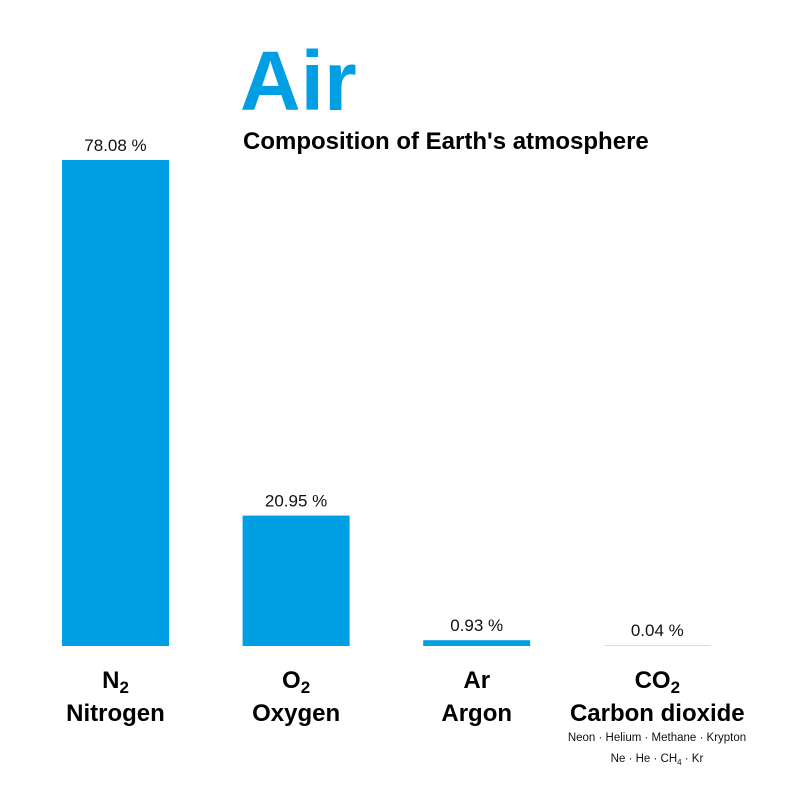  I want to click on formula-label: O2, so click(296, 682).